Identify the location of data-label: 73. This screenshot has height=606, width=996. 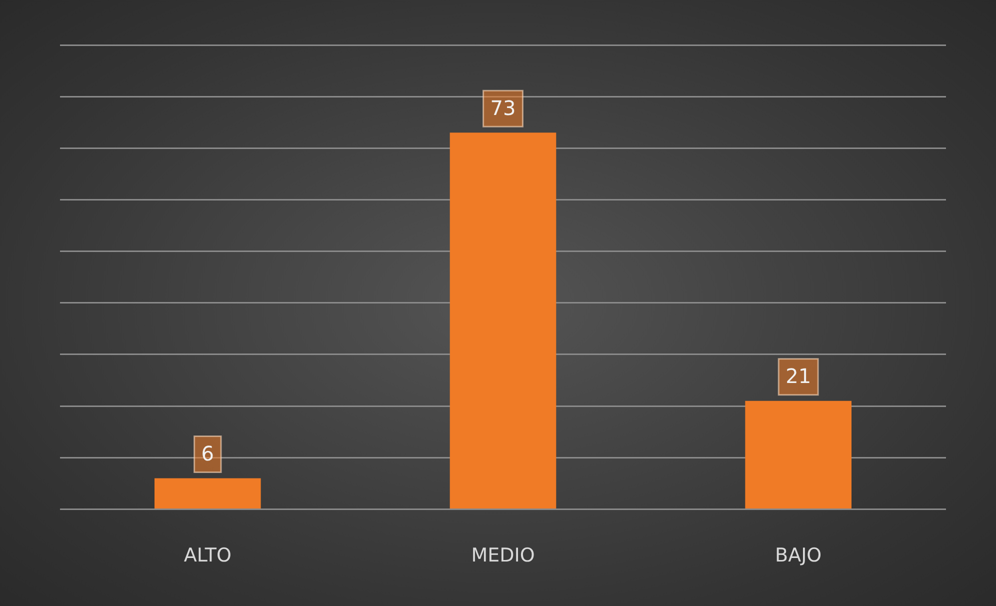
(503, 108).